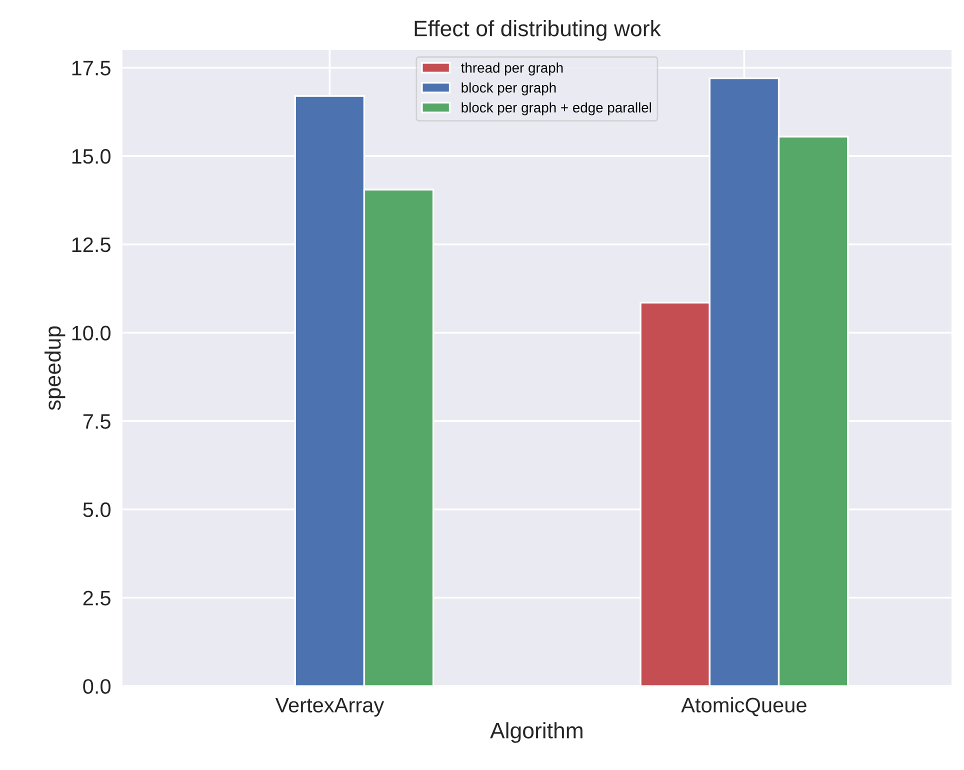 This screenshot has height=770, width=964. I want to click on y-tick-label: 10.0, so click(91, 333).